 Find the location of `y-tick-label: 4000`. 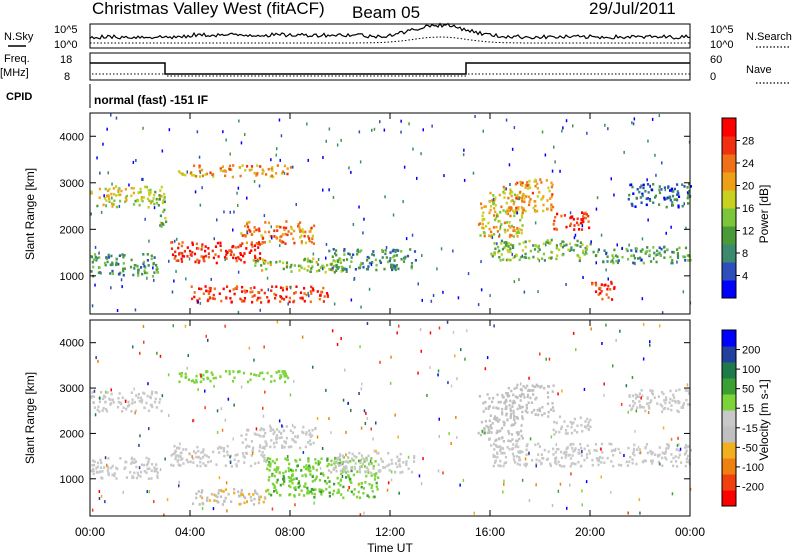

y-tick-label: 4000 is located at coordinates (72, 137).